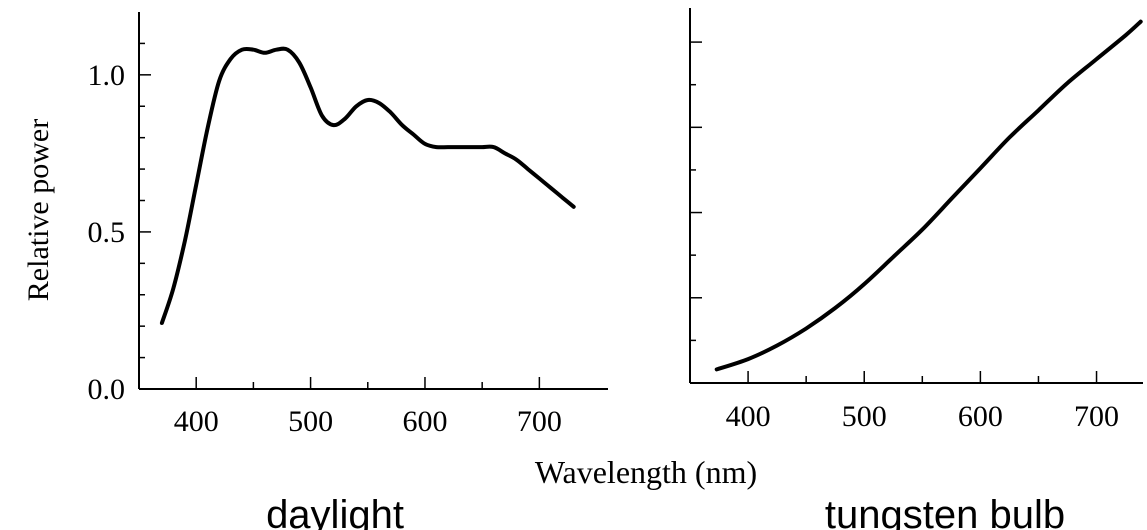 The width and height of the screenshot is (1147, 530). What do you see at coordinates (107, 75) in the screenshot?
I see `daylight-y-tick-label: 1.0` at bounding box center [107, 75].